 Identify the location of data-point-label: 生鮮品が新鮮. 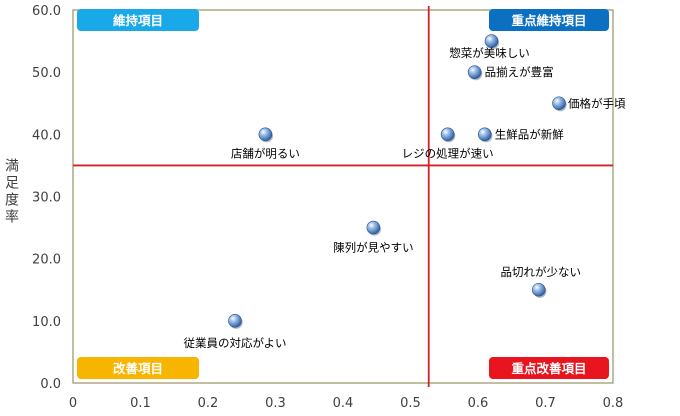
(529, 134).